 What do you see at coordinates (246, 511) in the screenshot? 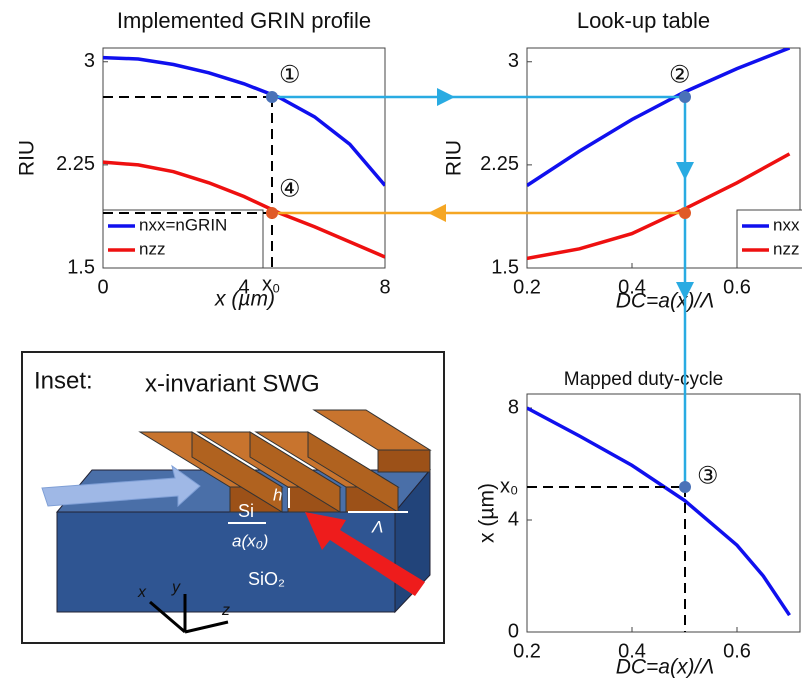
I see `si-label: Si` at bounding box center [246, 511].